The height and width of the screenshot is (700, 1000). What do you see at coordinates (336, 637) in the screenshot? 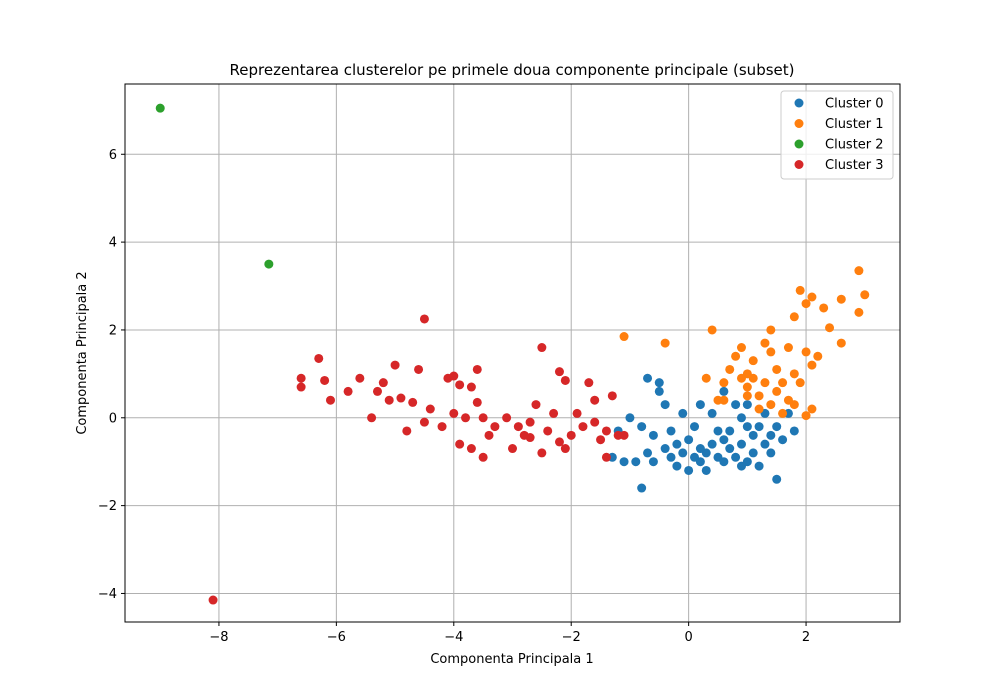
I see `x-tick-label: −6` at bounding box center [336, 637].